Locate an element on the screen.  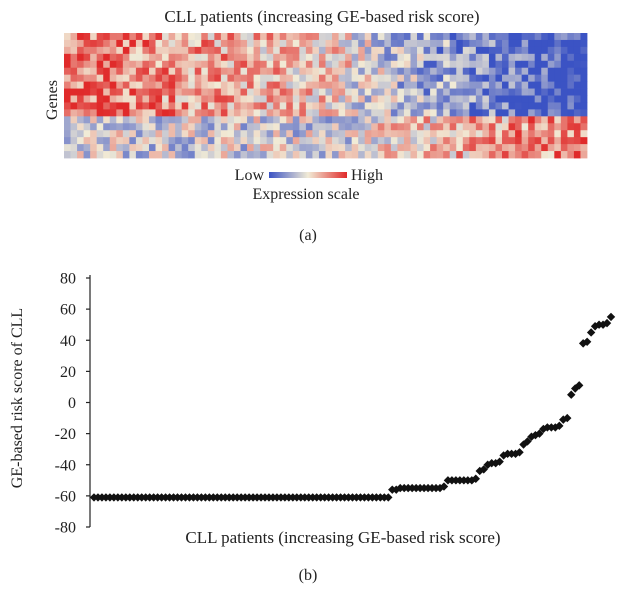
panel-b-label: (b) is located at coordinates (308, 575).